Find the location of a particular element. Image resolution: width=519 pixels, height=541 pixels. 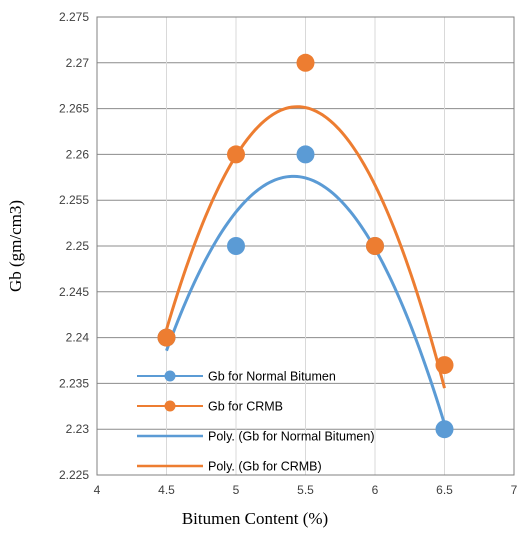

y-tick-label: 2.255 is located at coordinates (74, 200).